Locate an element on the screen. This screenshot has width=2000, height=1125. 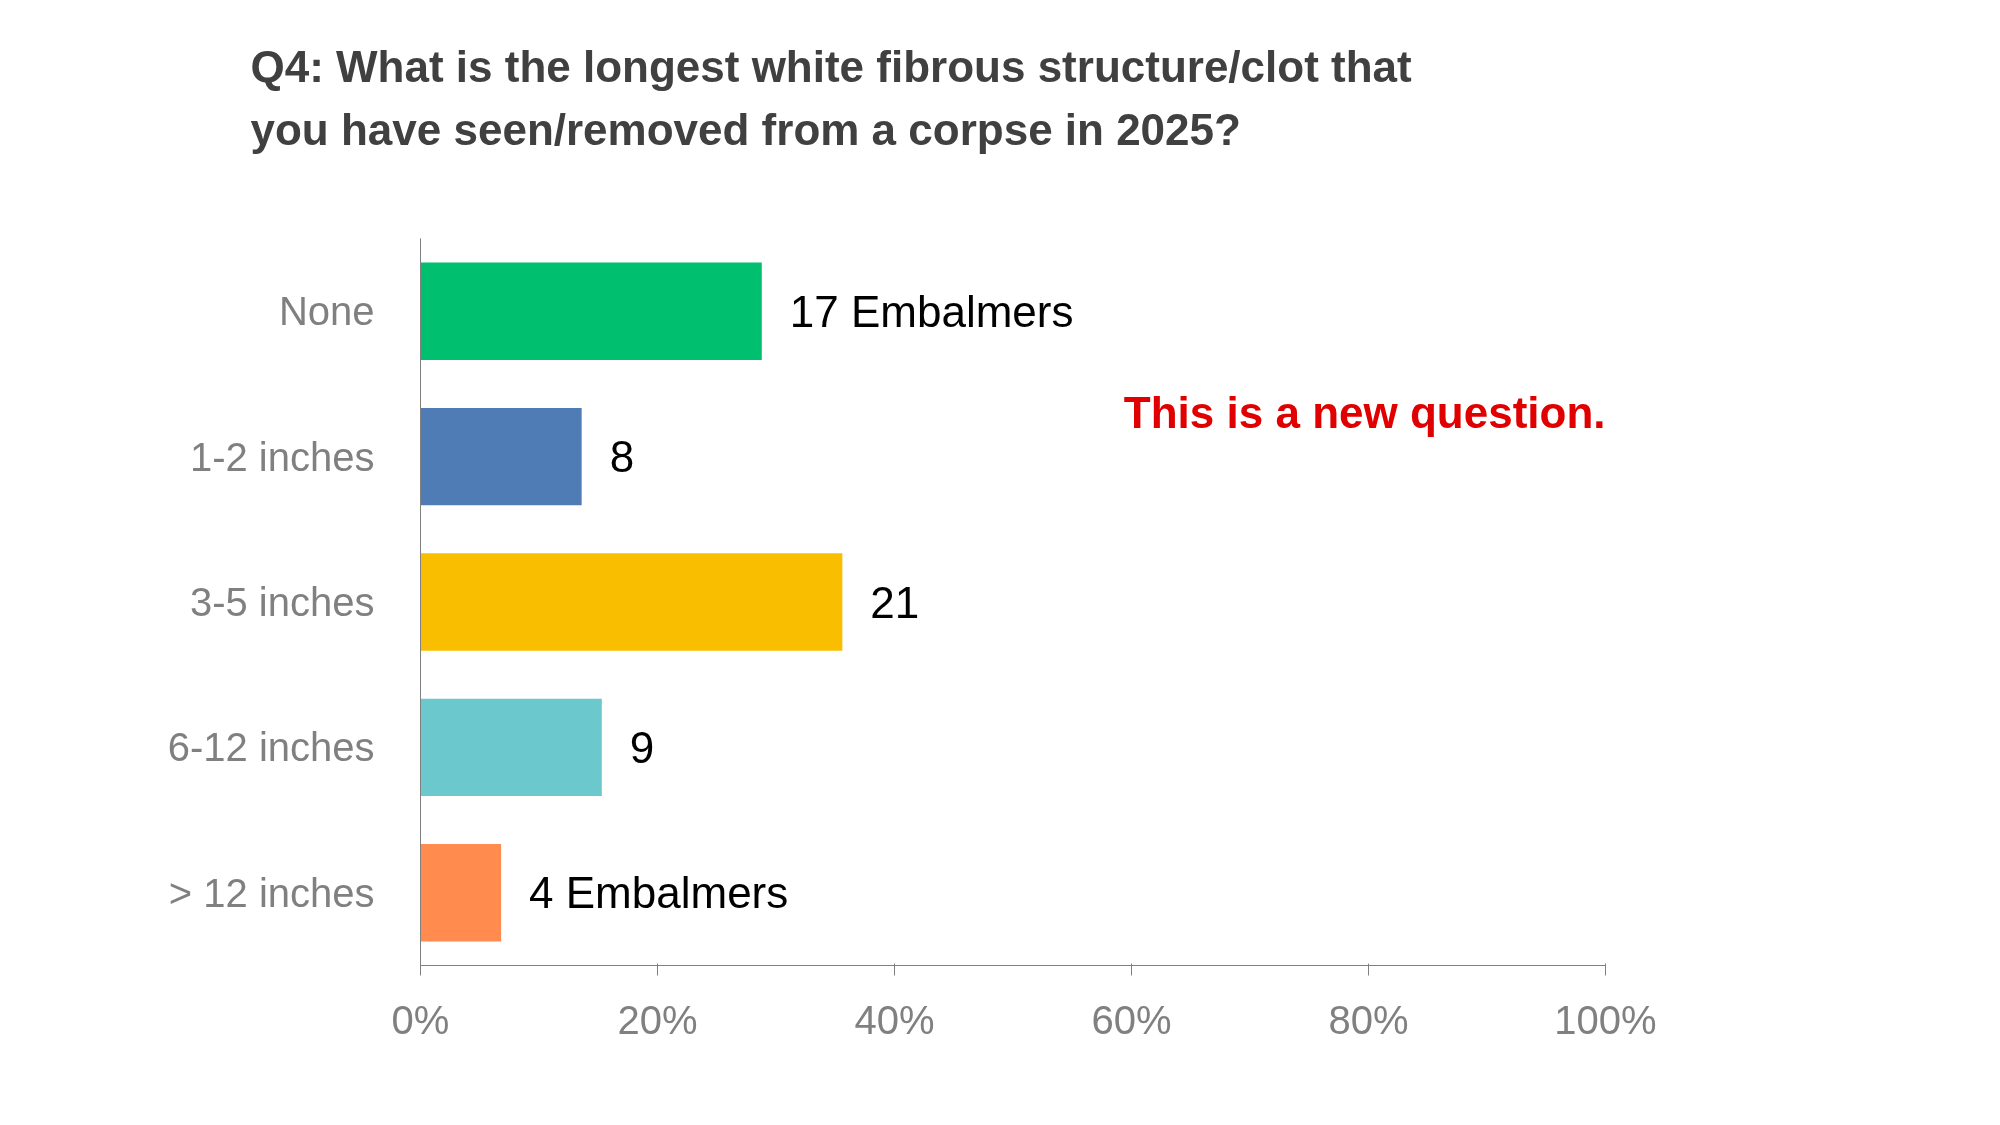
x-tick-label: 100% is located at coordinates (1605, 1019).